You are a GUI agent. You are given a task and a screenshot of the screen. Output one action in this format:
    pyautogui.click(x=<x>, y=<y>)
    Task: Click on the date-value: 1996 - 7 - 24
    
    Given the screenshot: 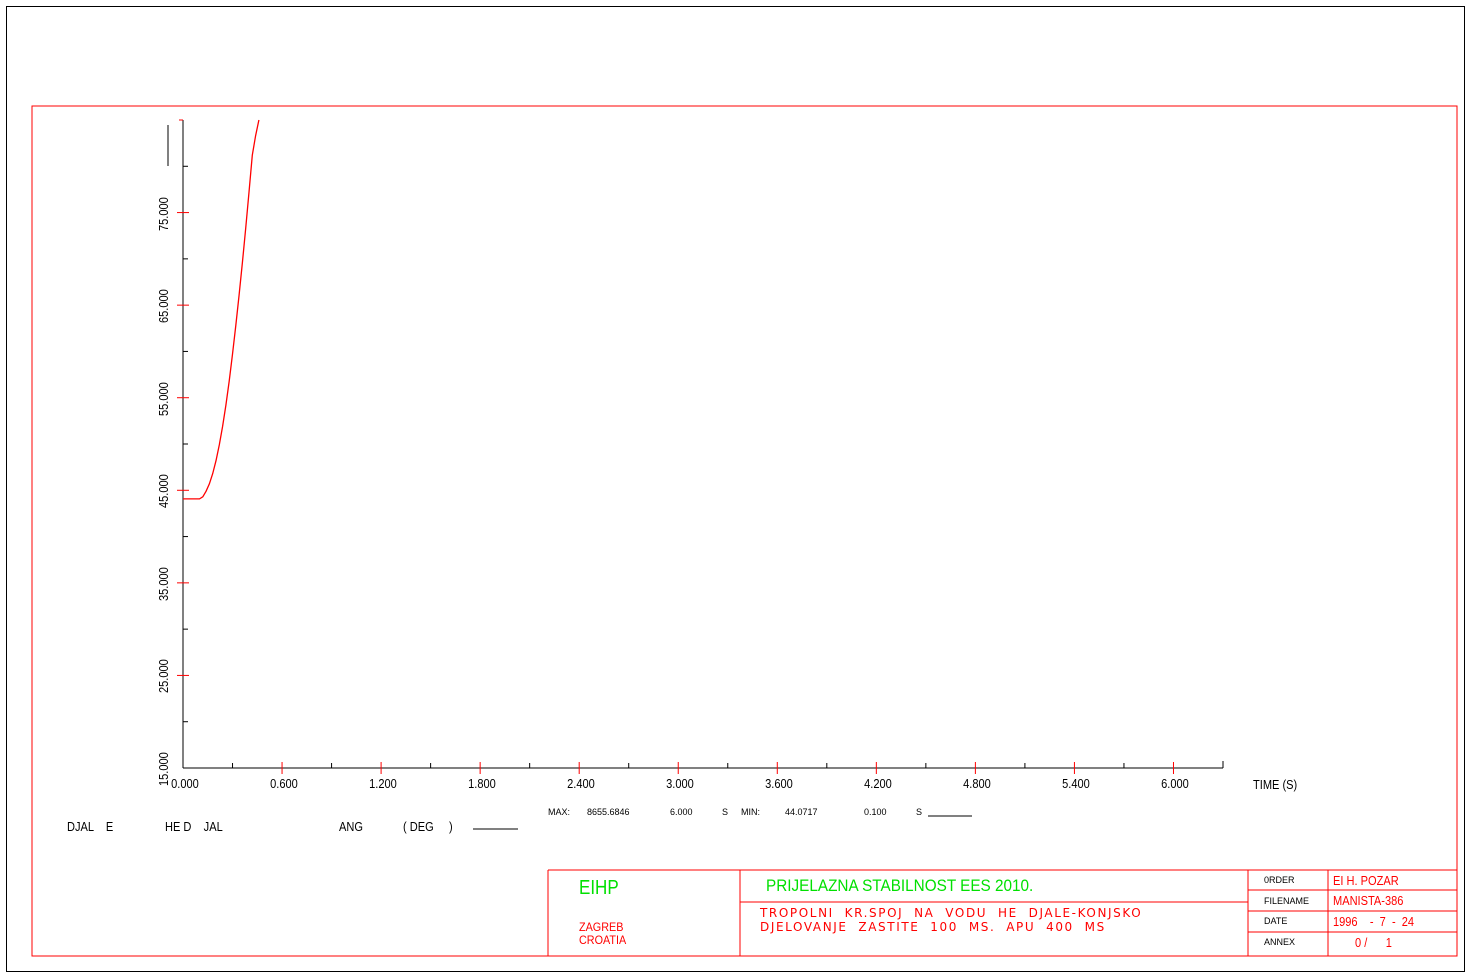 What is the action you would take?
    pyautogui.click(x=1374, y=921)
    